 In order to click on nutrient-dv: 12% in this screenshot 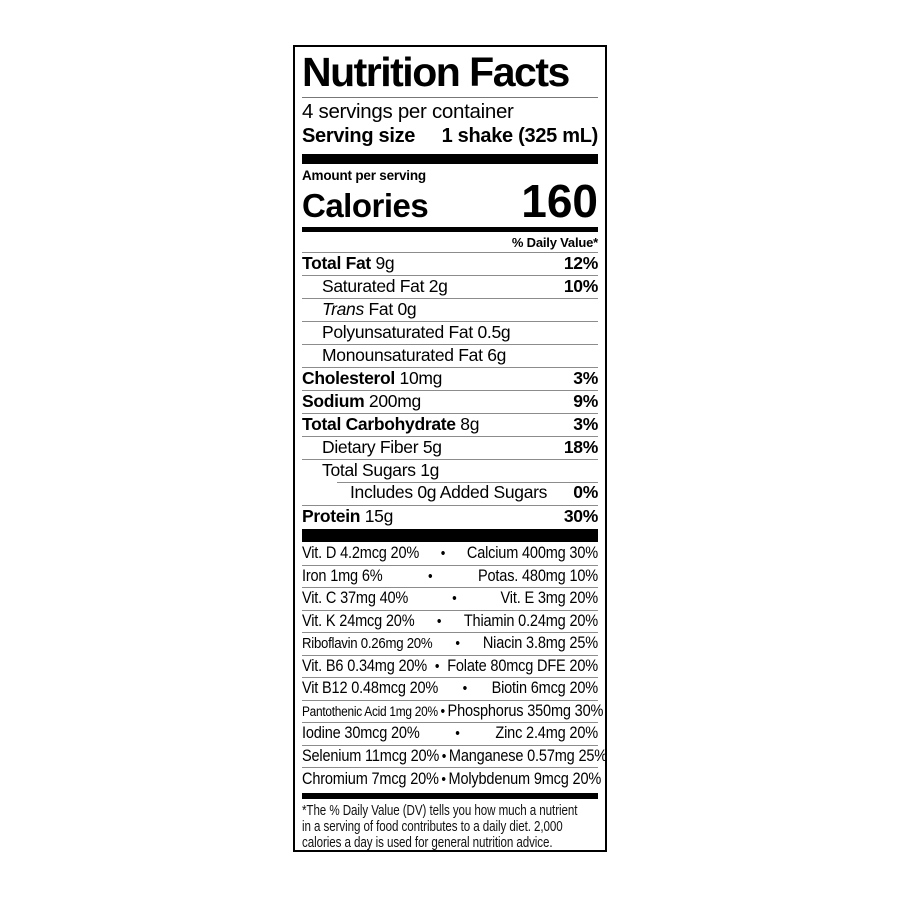, I will do `click(580, 263)`.